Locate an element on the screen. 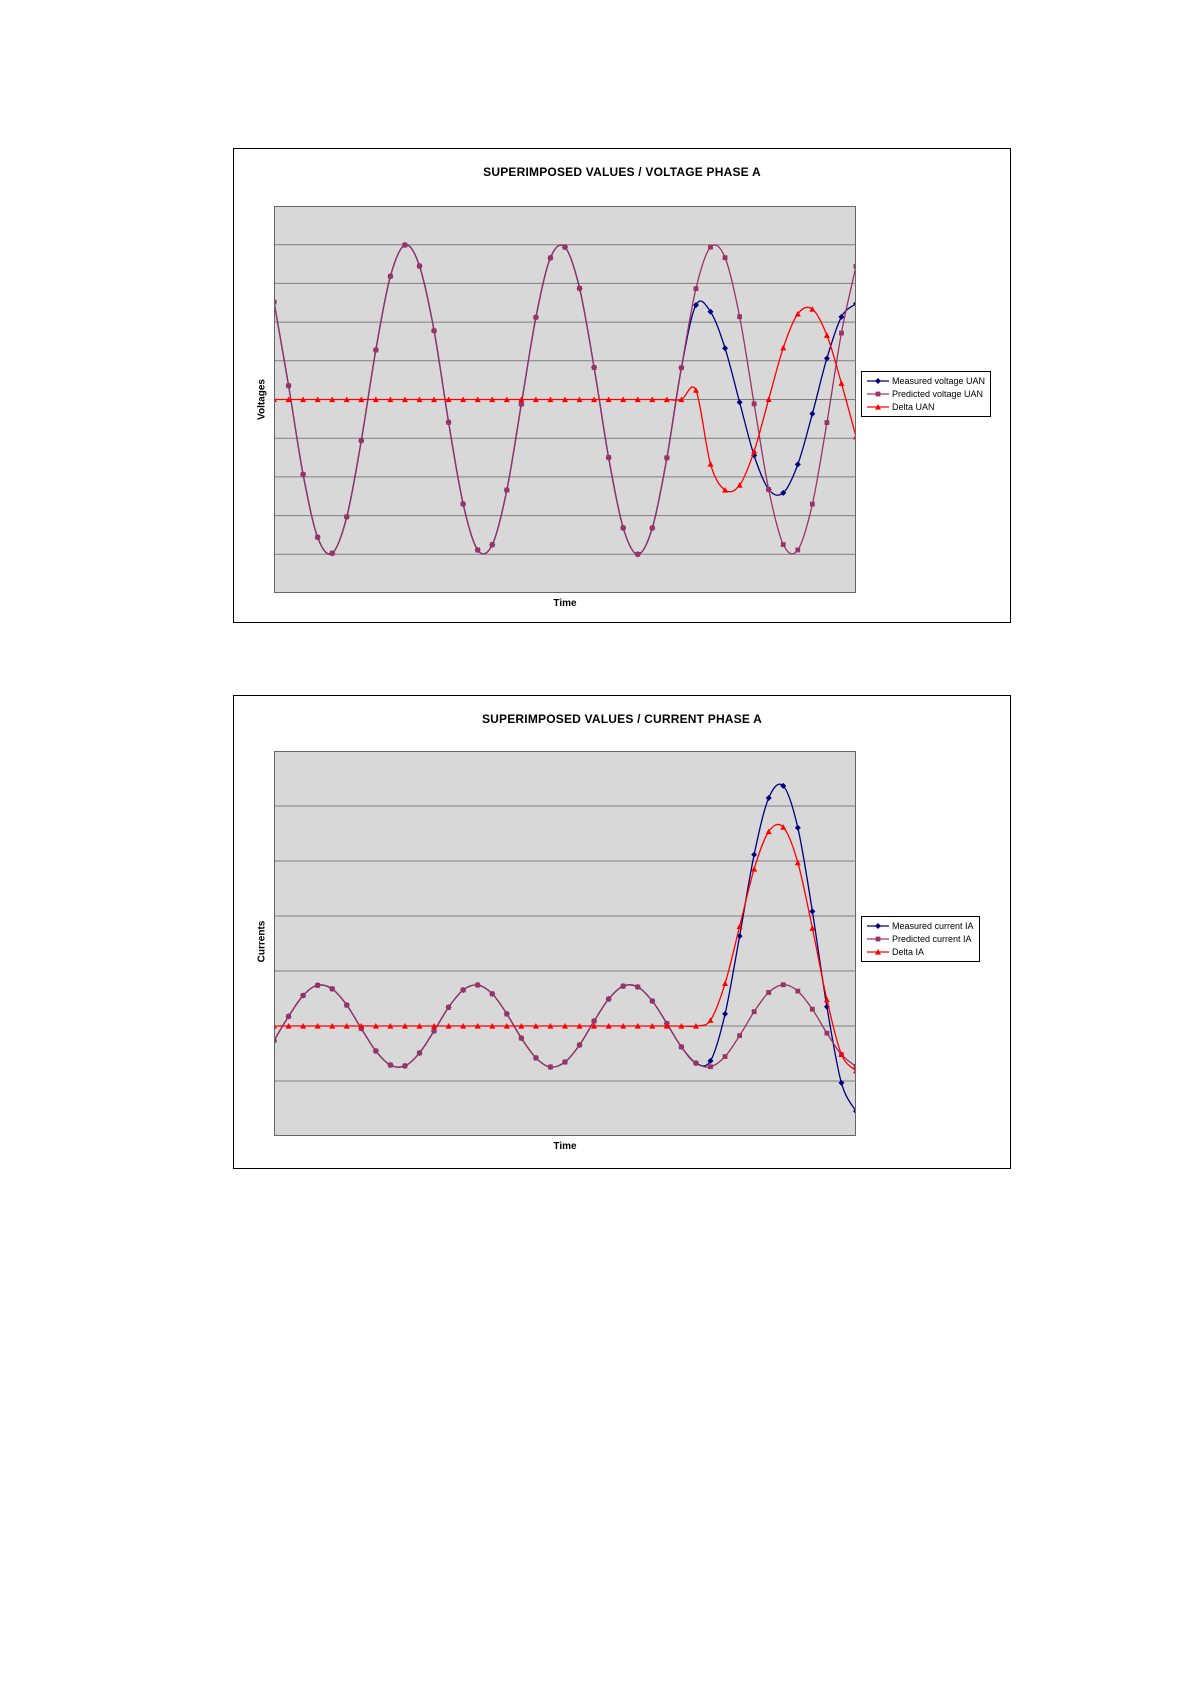  legend-label: Predicted current IA is located at coordinates (932, 939).